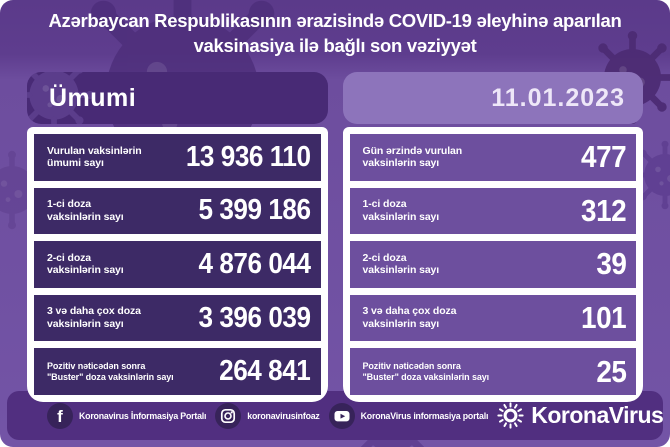 This screenshot has width=670, height=447. What do you see at coordinates (611, 371) in the screenshot?
I see `stat-value: 25` at bounding box center [611, 371].